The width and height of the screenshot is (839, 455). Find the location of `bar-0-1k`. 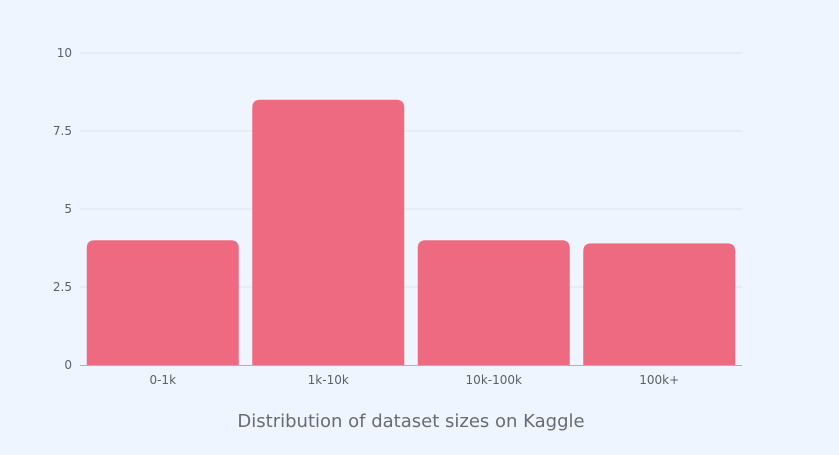

bar-0-1k is located at coordinates (162, 302).